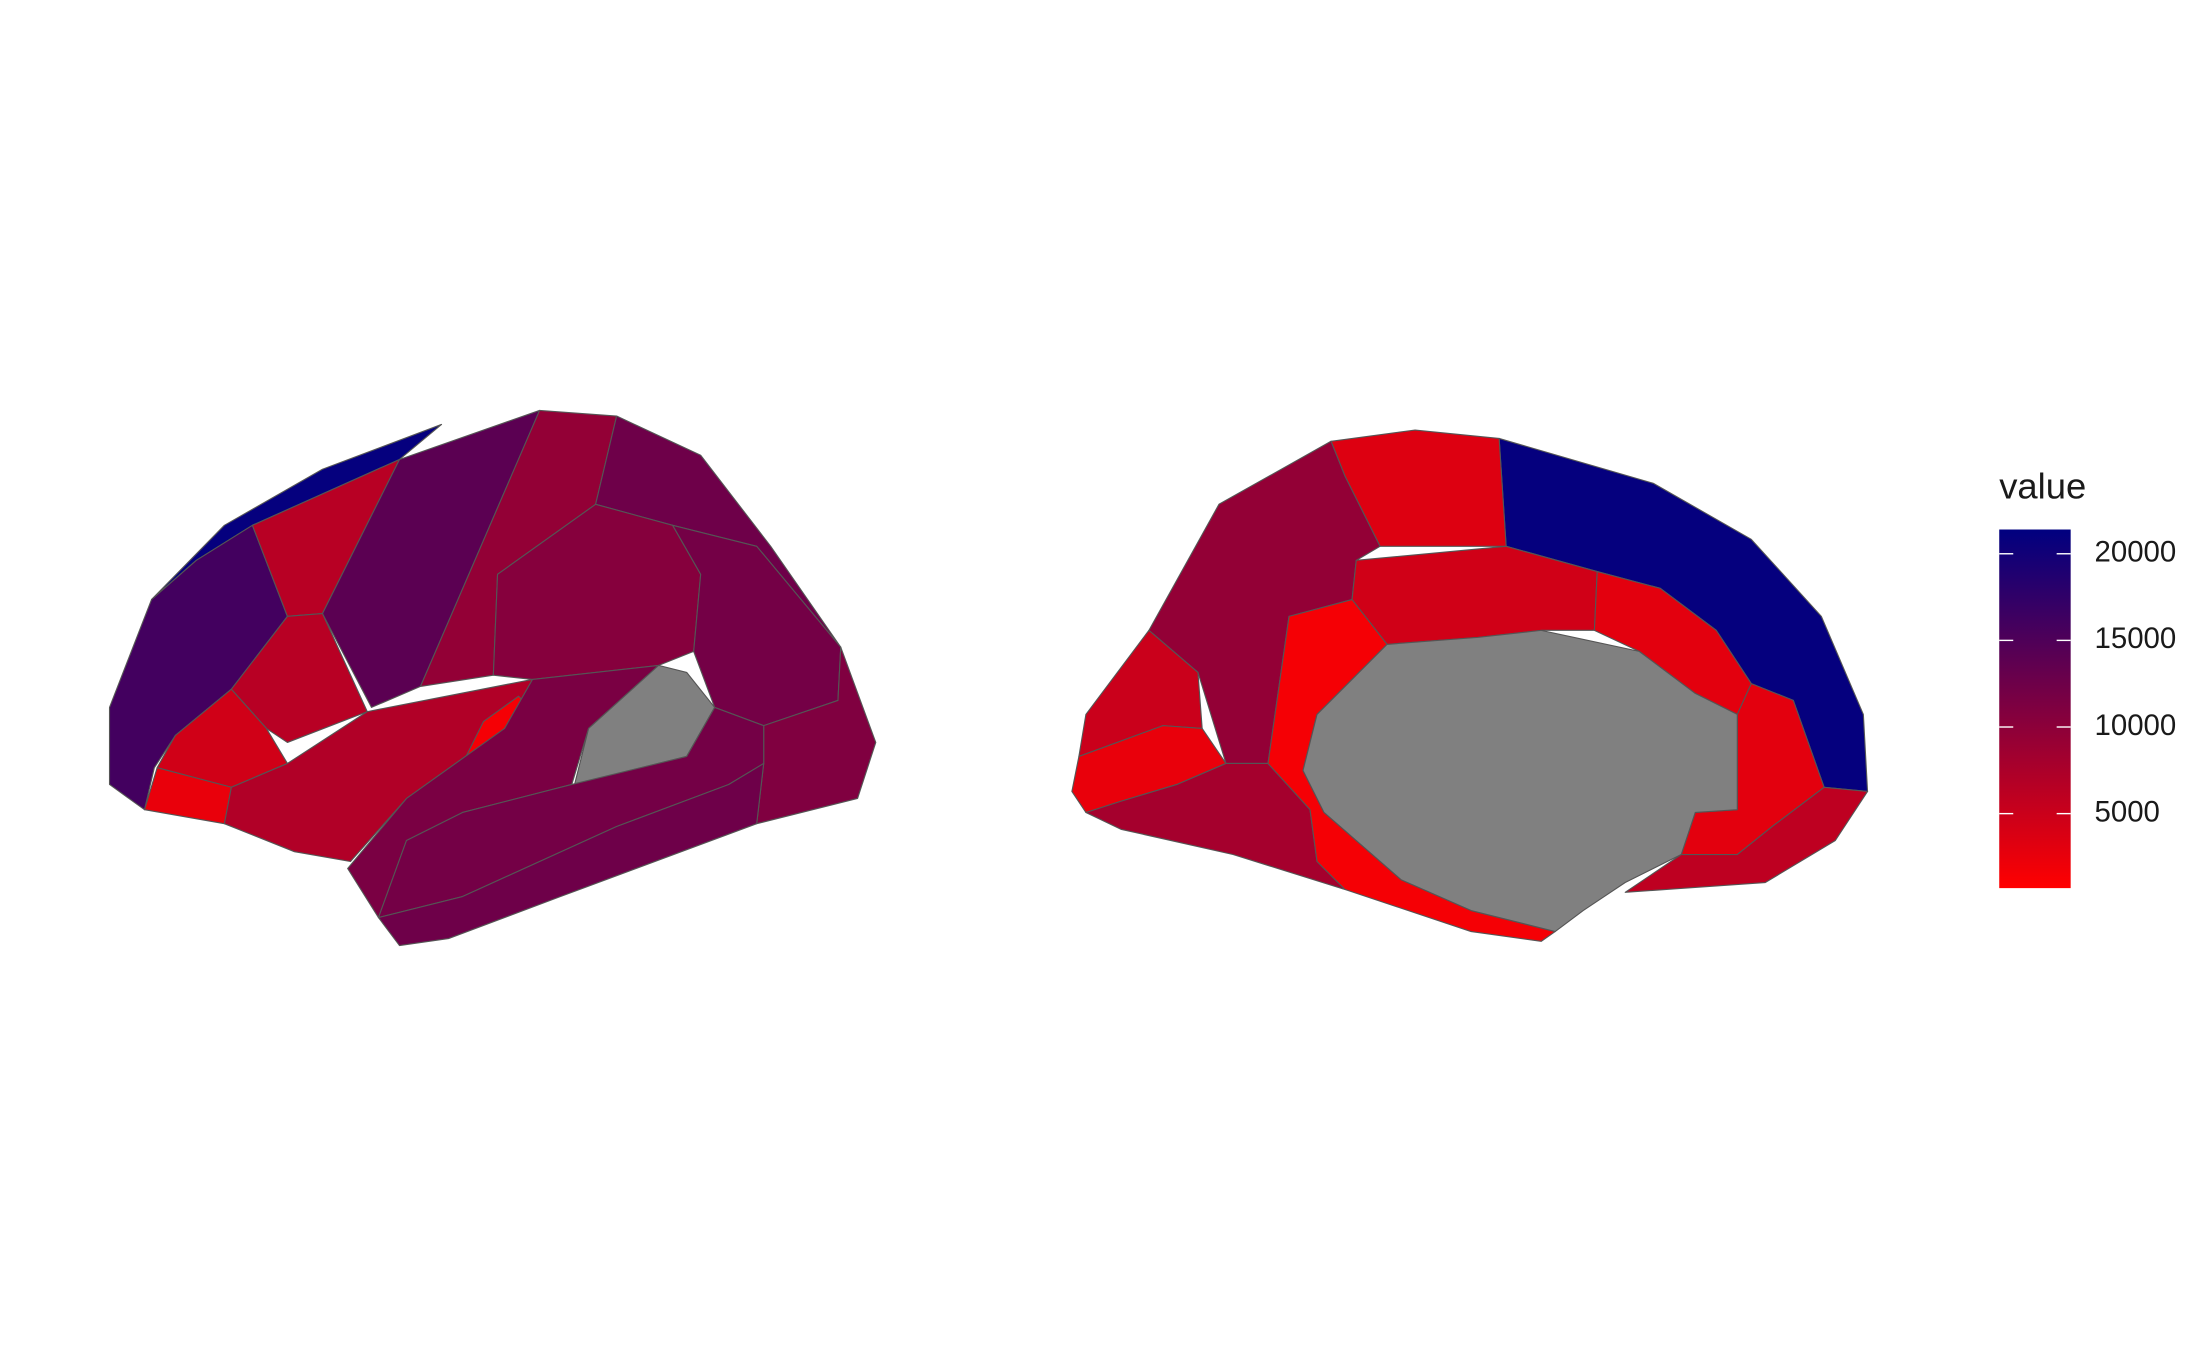 The height and width of the screenshot is (1356, 2197). I want to click on colorbar, so click(2035, 709).